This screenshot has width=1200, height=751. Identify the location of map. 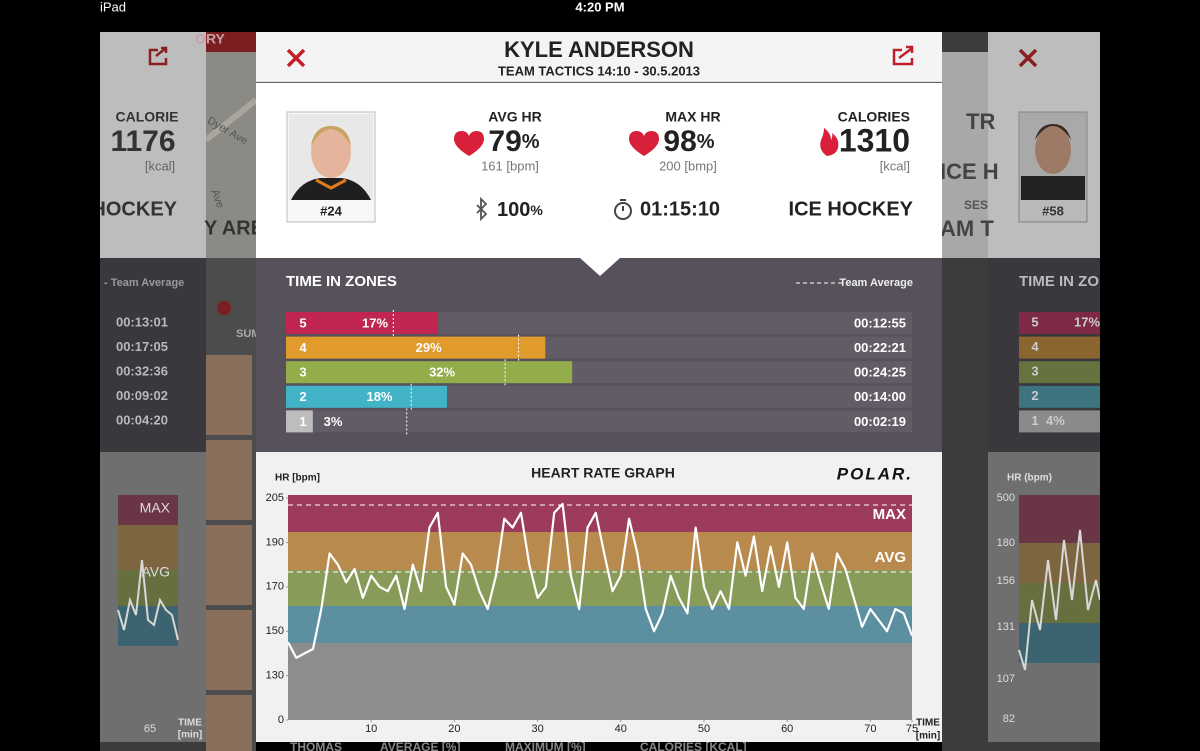
(231, 155).